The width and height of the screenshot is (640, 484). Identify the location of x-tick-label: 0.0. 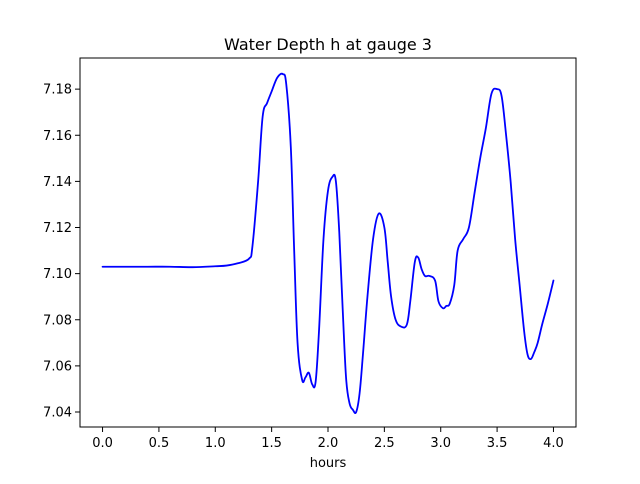
(102, 443).